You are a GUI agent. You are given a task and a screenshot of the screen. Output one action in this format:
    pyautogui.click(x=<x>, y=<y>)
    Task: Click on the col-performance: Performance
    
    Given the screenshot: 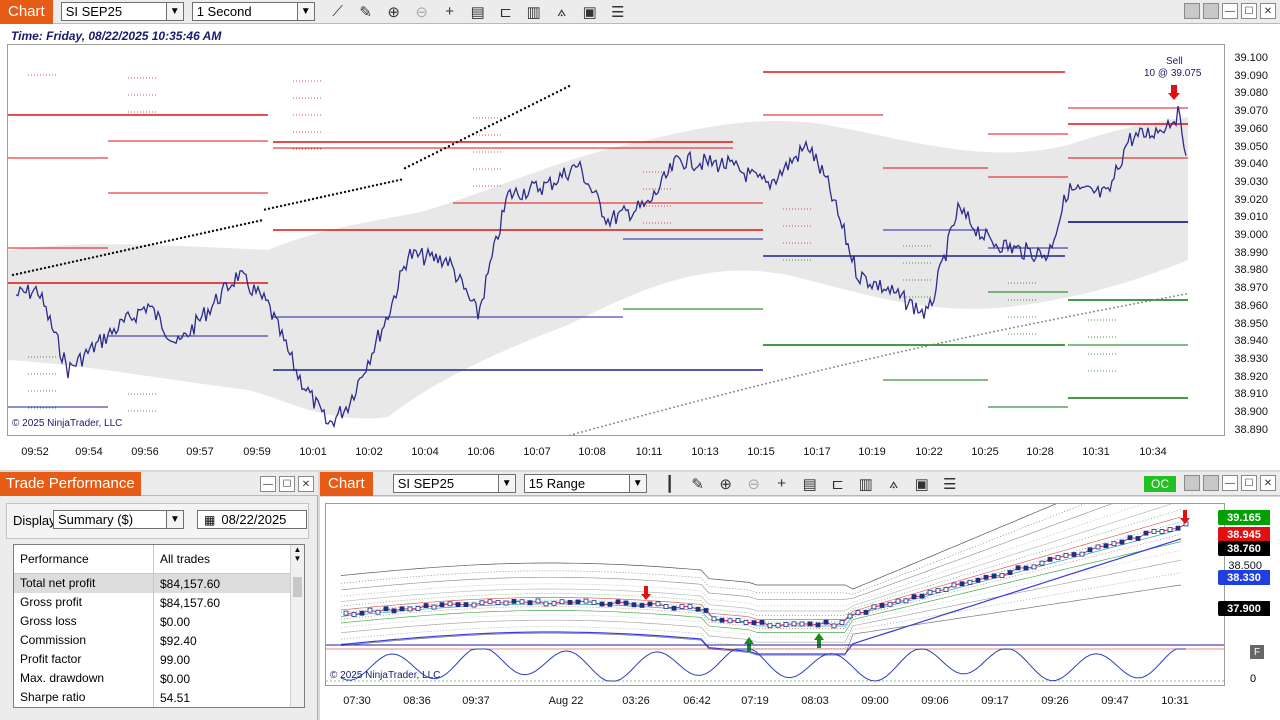 What is the action you would take?
    pyautogui.click(x=84, y=559)
    